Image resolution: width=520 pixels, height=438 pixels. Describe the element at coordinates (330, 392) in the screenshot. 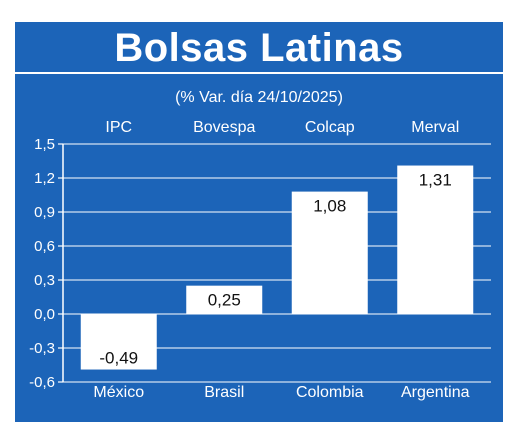

I see `category-label: Colombia` at that location.